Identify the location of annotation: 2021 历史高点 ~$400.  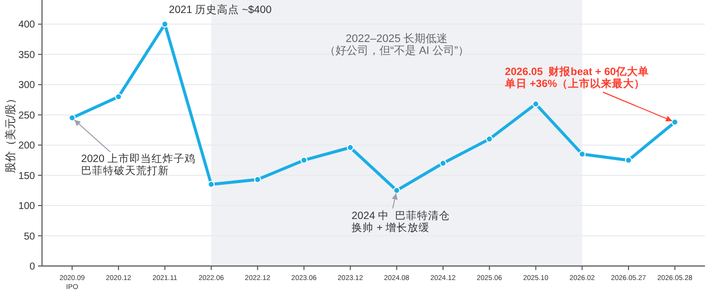
(220, 10).